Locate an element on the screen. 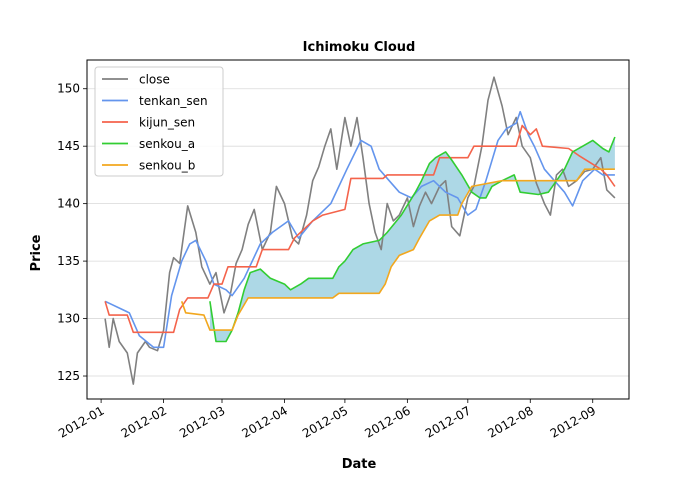  y-tick-label: 135 is located at coordinates (68, 261).